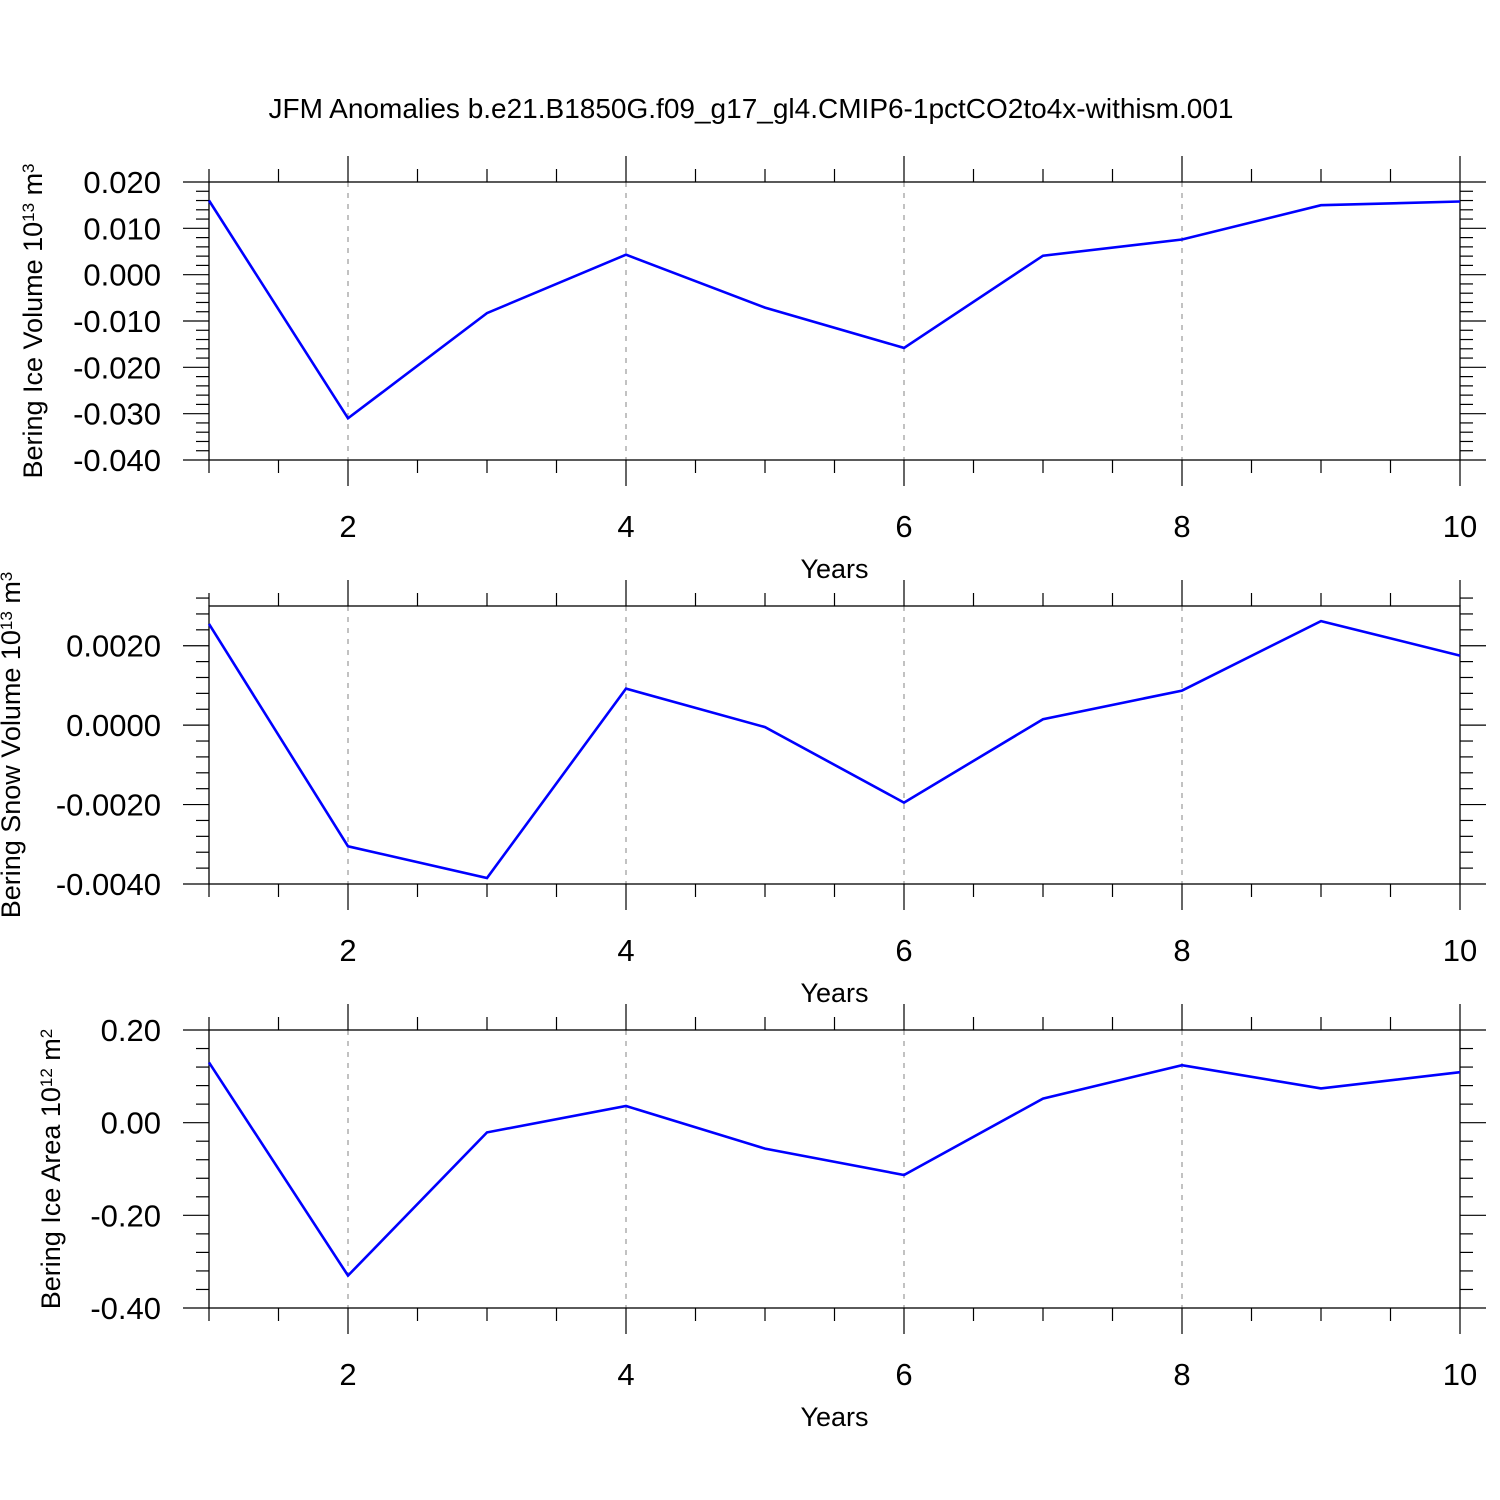 The height and width of the screenshot is (1500, 1500). Describe the element at coordinates (117, 414) in the screenshot. I see `y-tick-label: -0.030` at that location.